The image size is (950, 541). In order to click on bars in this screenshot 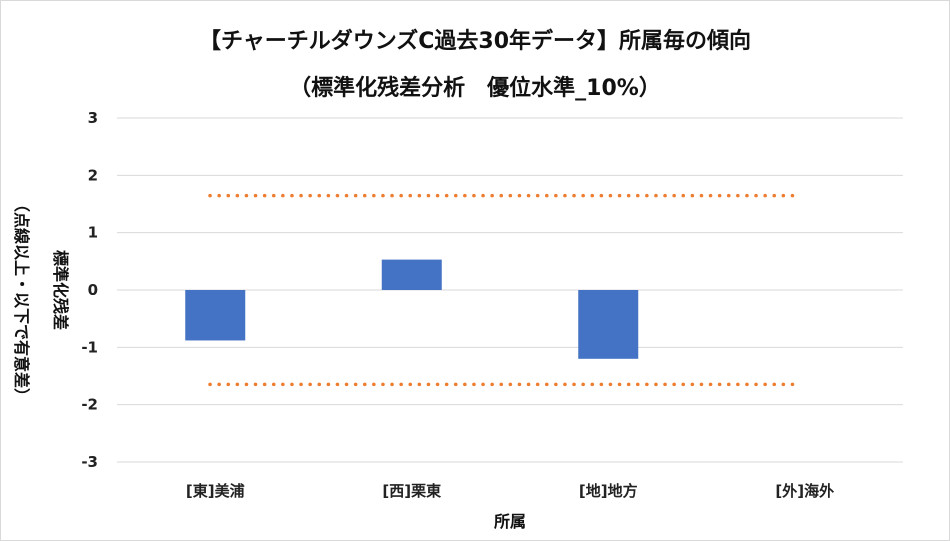, I will do `click(412, 309)`.